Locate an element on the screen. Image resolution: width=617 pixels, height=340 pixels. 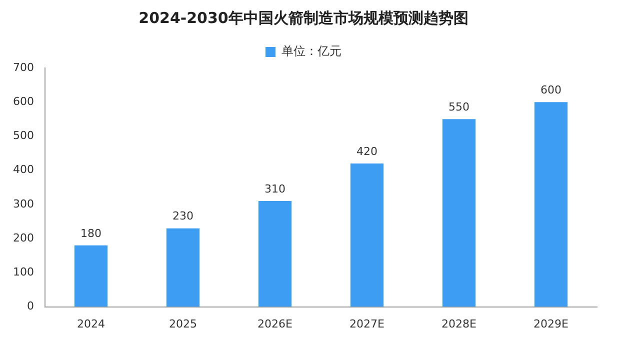
x-tick-label: 2024 is located at coordinates (90, 323).